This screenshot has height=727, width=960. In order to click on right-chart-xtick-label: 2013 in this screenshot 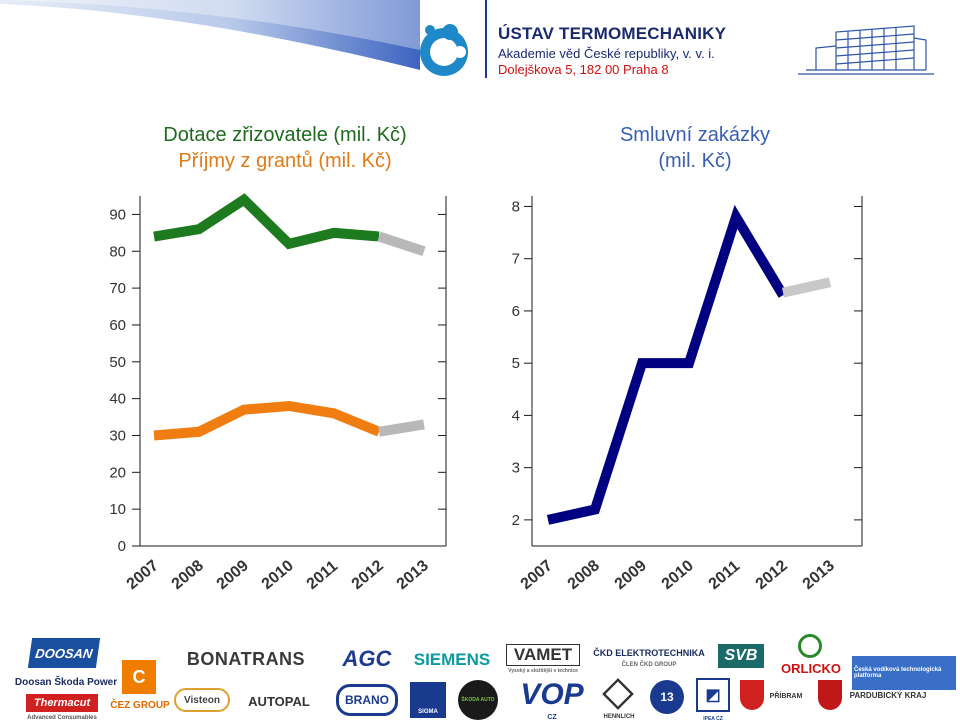, I will do `click(819, 575)`.